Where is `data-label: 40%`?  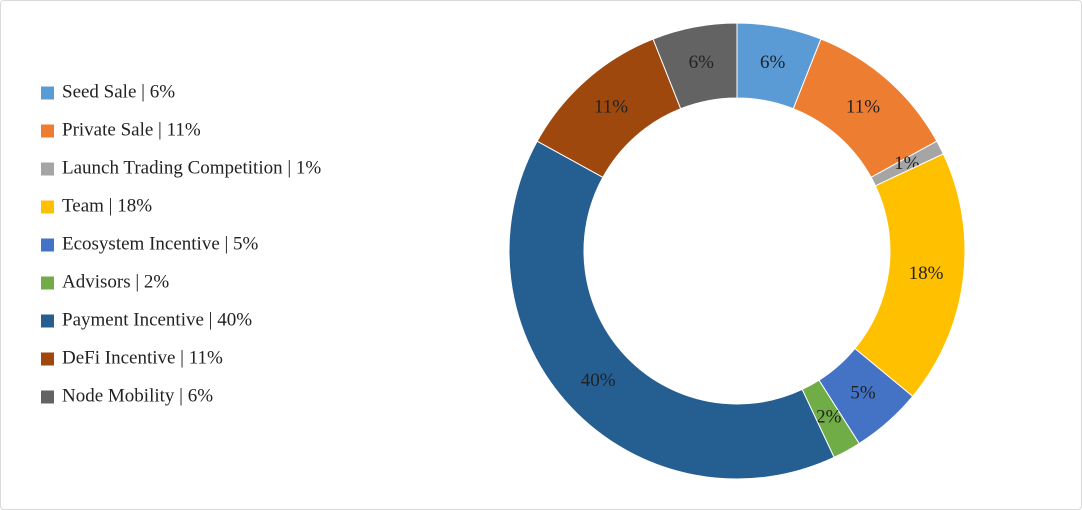 data-label: 40% is located at coordinates (598, 380).